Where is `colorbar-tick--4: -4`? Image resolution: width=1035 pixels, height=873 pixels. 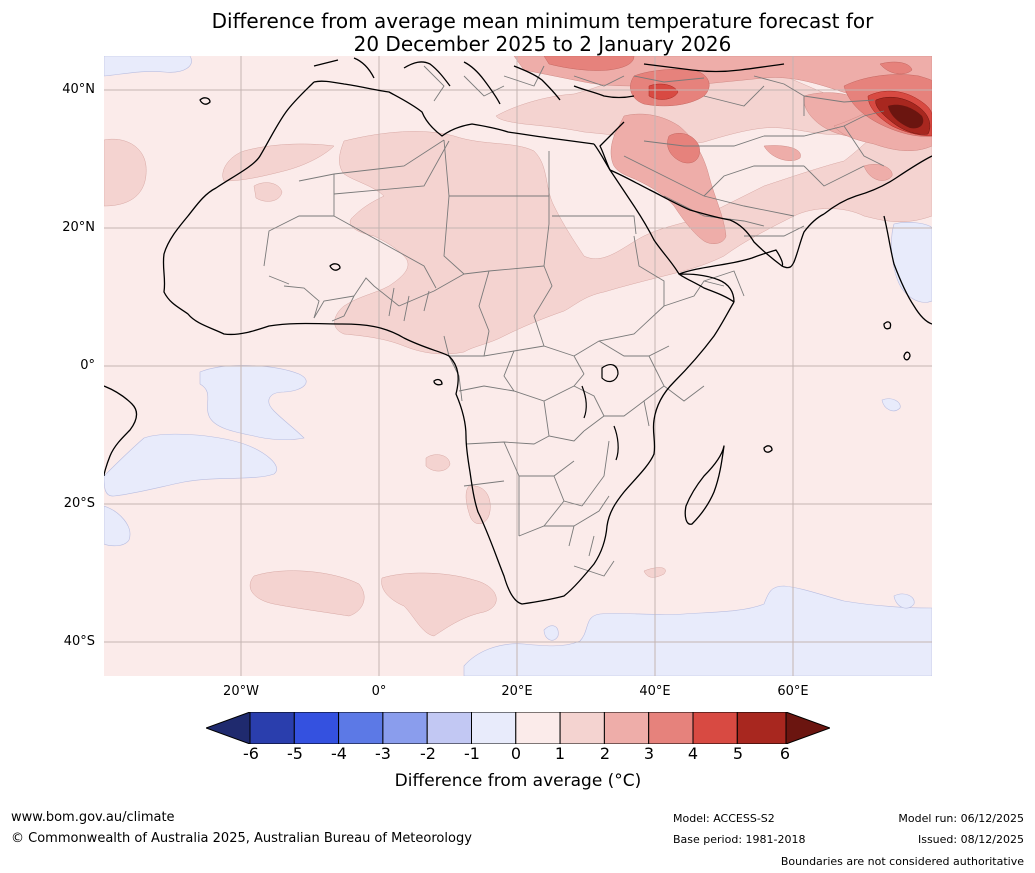
colorbar-tick--4: -4 is located at coordinates (339, 753).